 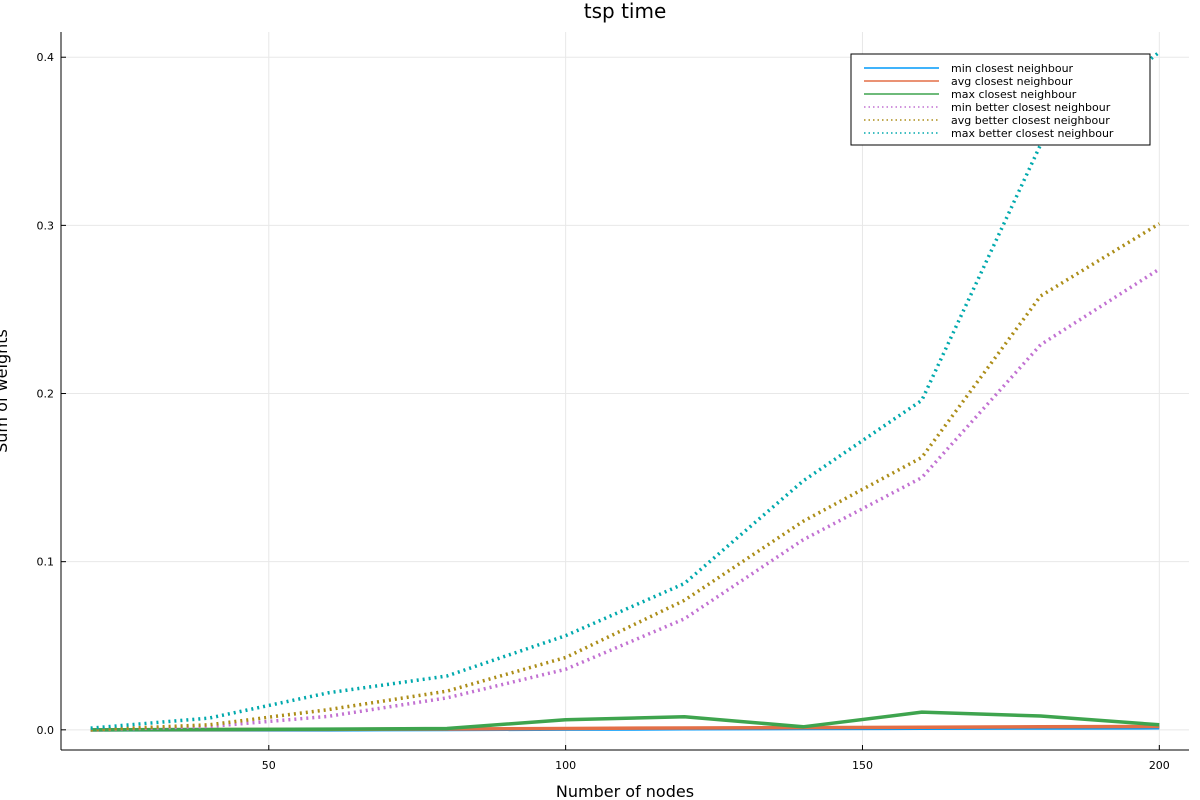 What do you see at coordinates (46, 57) in the screenshot?
I see `y-tick-label: 0.4` at bounding box center [46, 57].